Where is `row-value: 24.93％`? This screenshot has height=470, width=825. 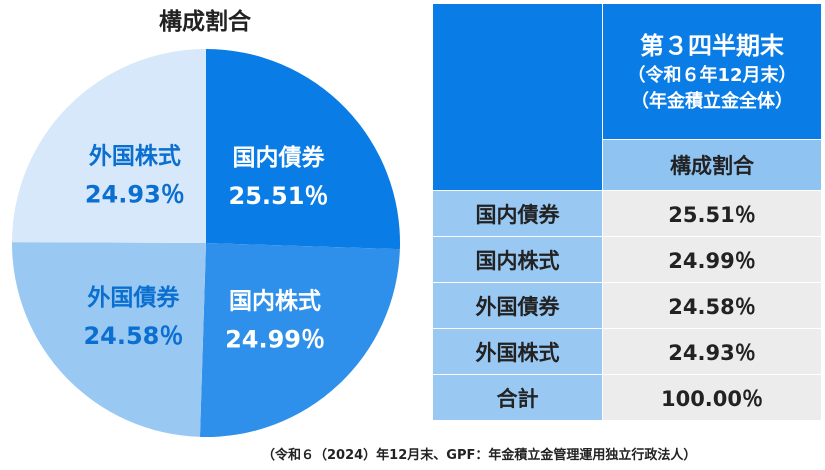 row-value: 24.93％ is located at coordinates (712, 351).